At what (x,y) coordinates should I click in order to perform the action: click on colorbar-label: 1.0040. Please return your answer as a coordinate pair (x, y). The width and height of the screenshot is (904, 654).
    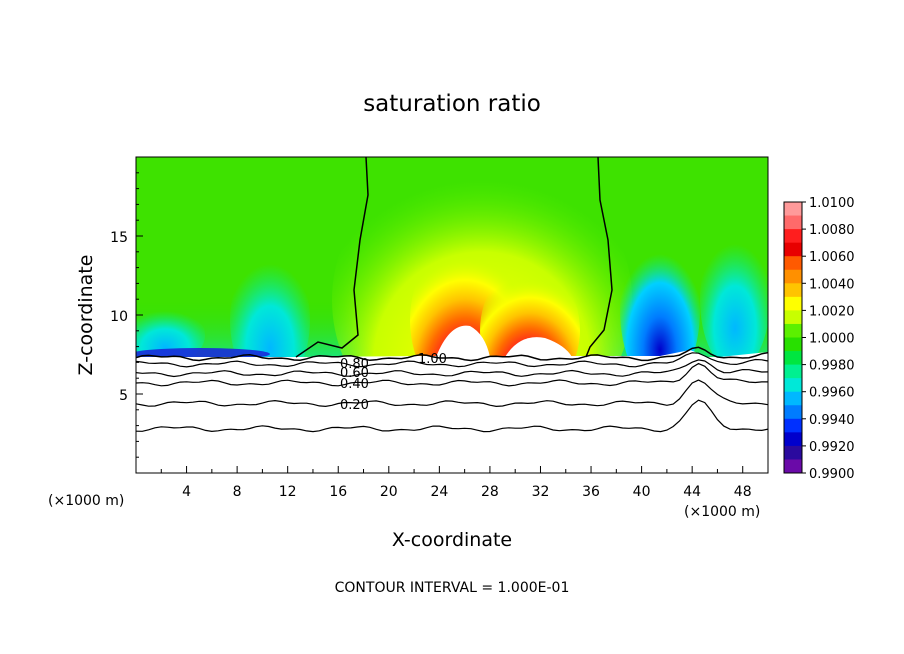
    Looking at the image, I should click on (832, 284).